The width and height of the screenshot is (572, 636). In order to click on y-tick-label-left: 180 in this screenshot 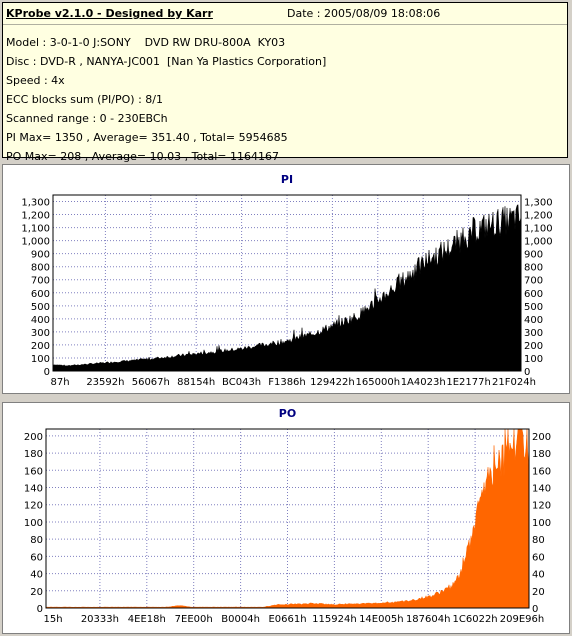, I will do `click(33, 454)`.